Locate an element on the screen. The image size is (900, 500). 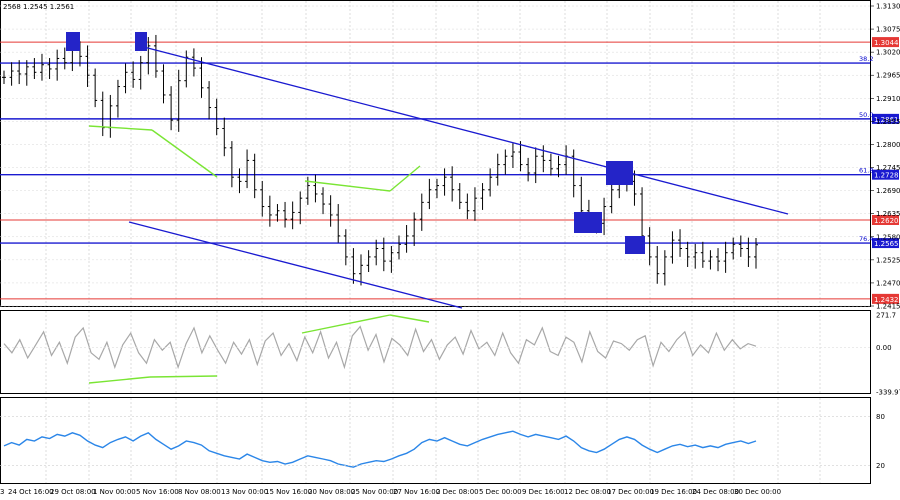
cci-tick-label: 0.00 is located at coordinates (884, 348).